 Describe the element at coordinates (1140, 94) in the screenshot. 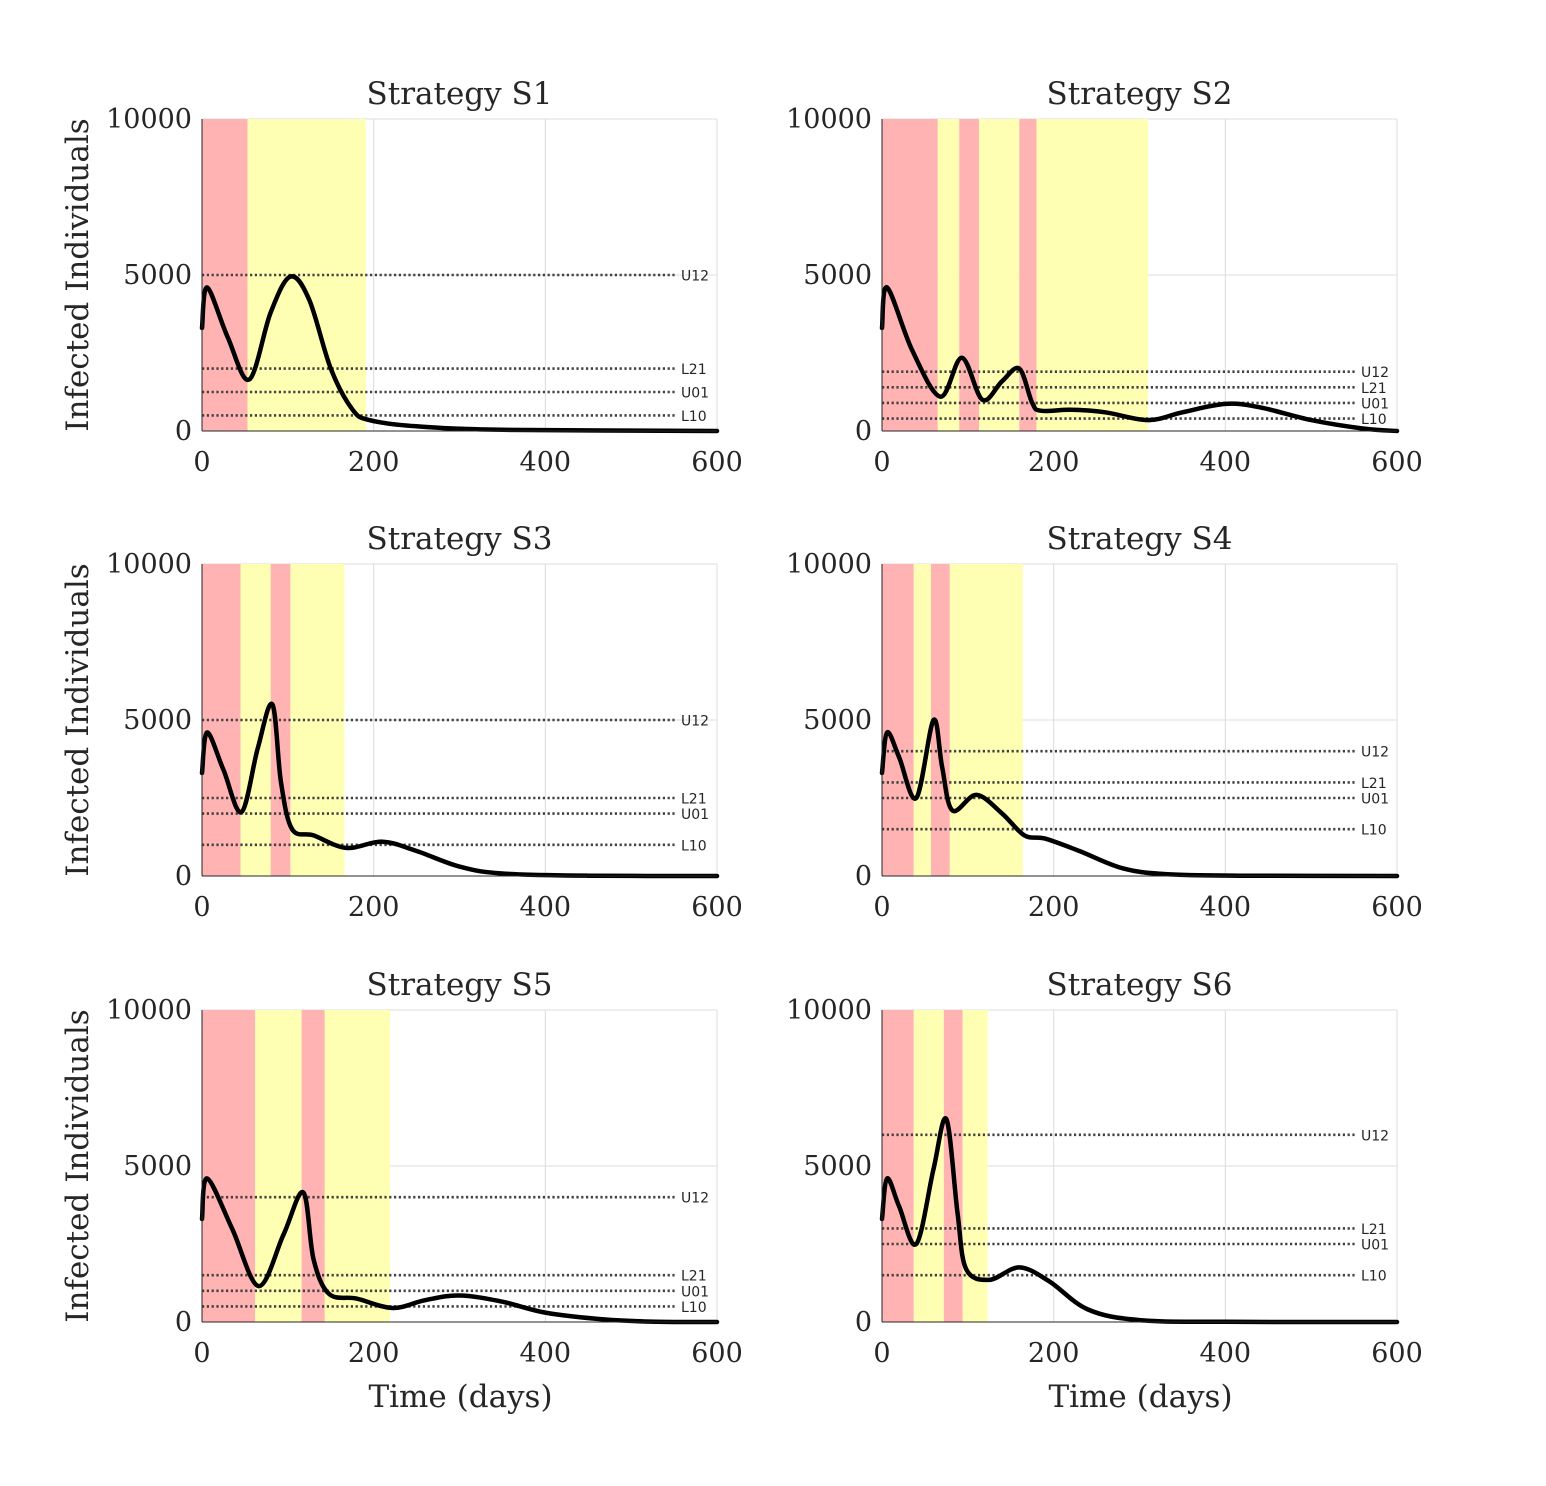

I see `chart-title: Strategy S2` at that location.